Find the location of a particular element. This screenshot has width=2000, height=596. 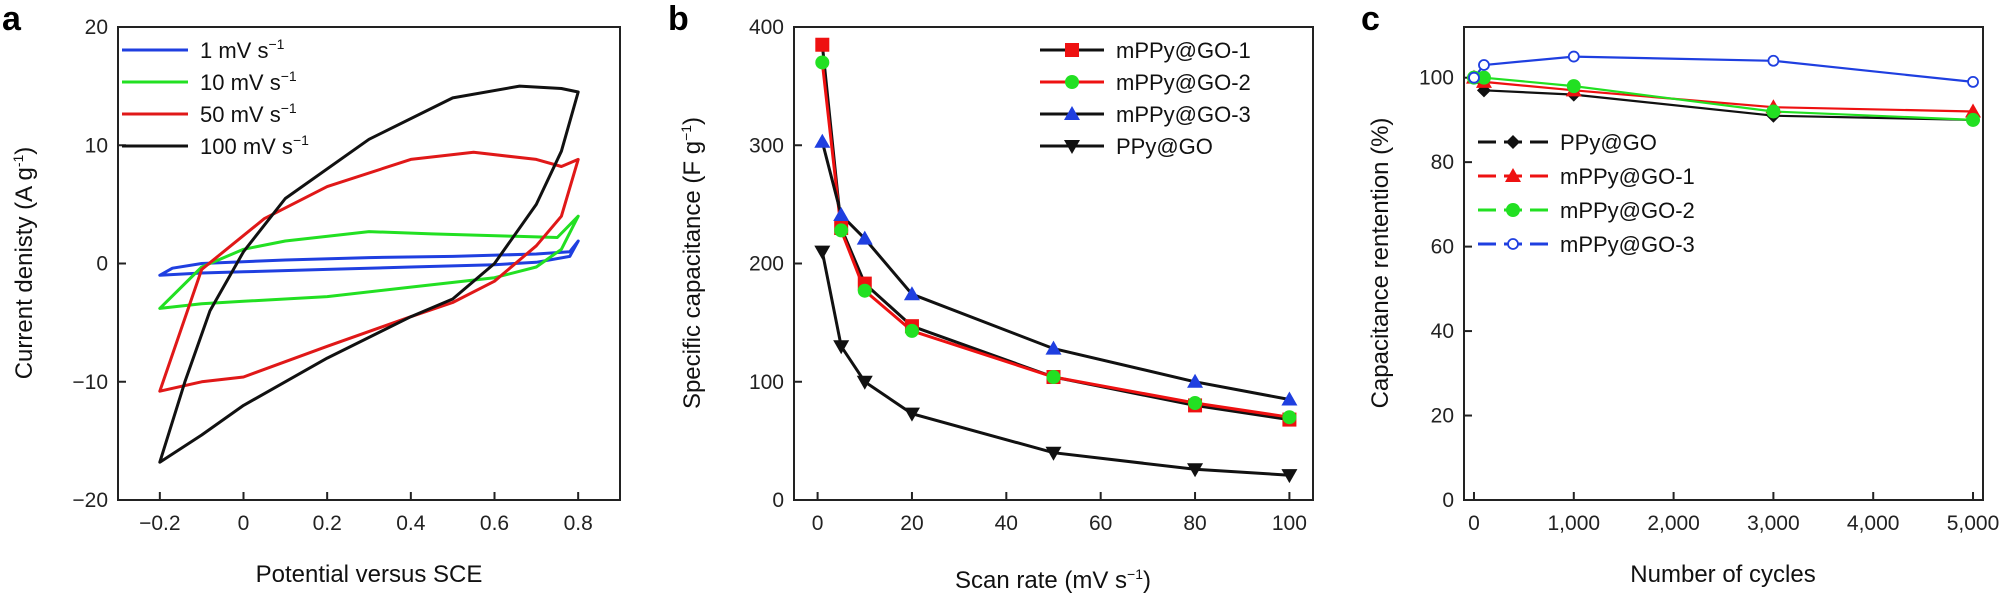

panel-a-xtick-label: 0.8 is located at coordinates (578, 523).